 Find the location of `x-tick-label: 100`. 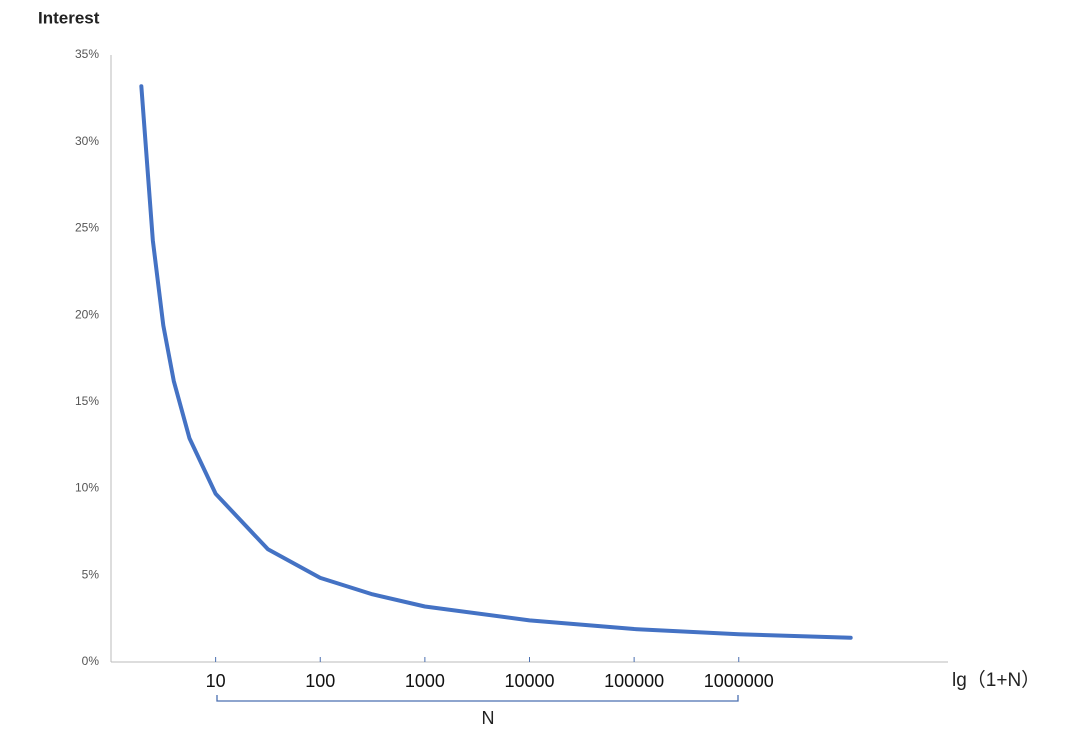

x-tick-label: 100 is located at coordinates (320, 681).